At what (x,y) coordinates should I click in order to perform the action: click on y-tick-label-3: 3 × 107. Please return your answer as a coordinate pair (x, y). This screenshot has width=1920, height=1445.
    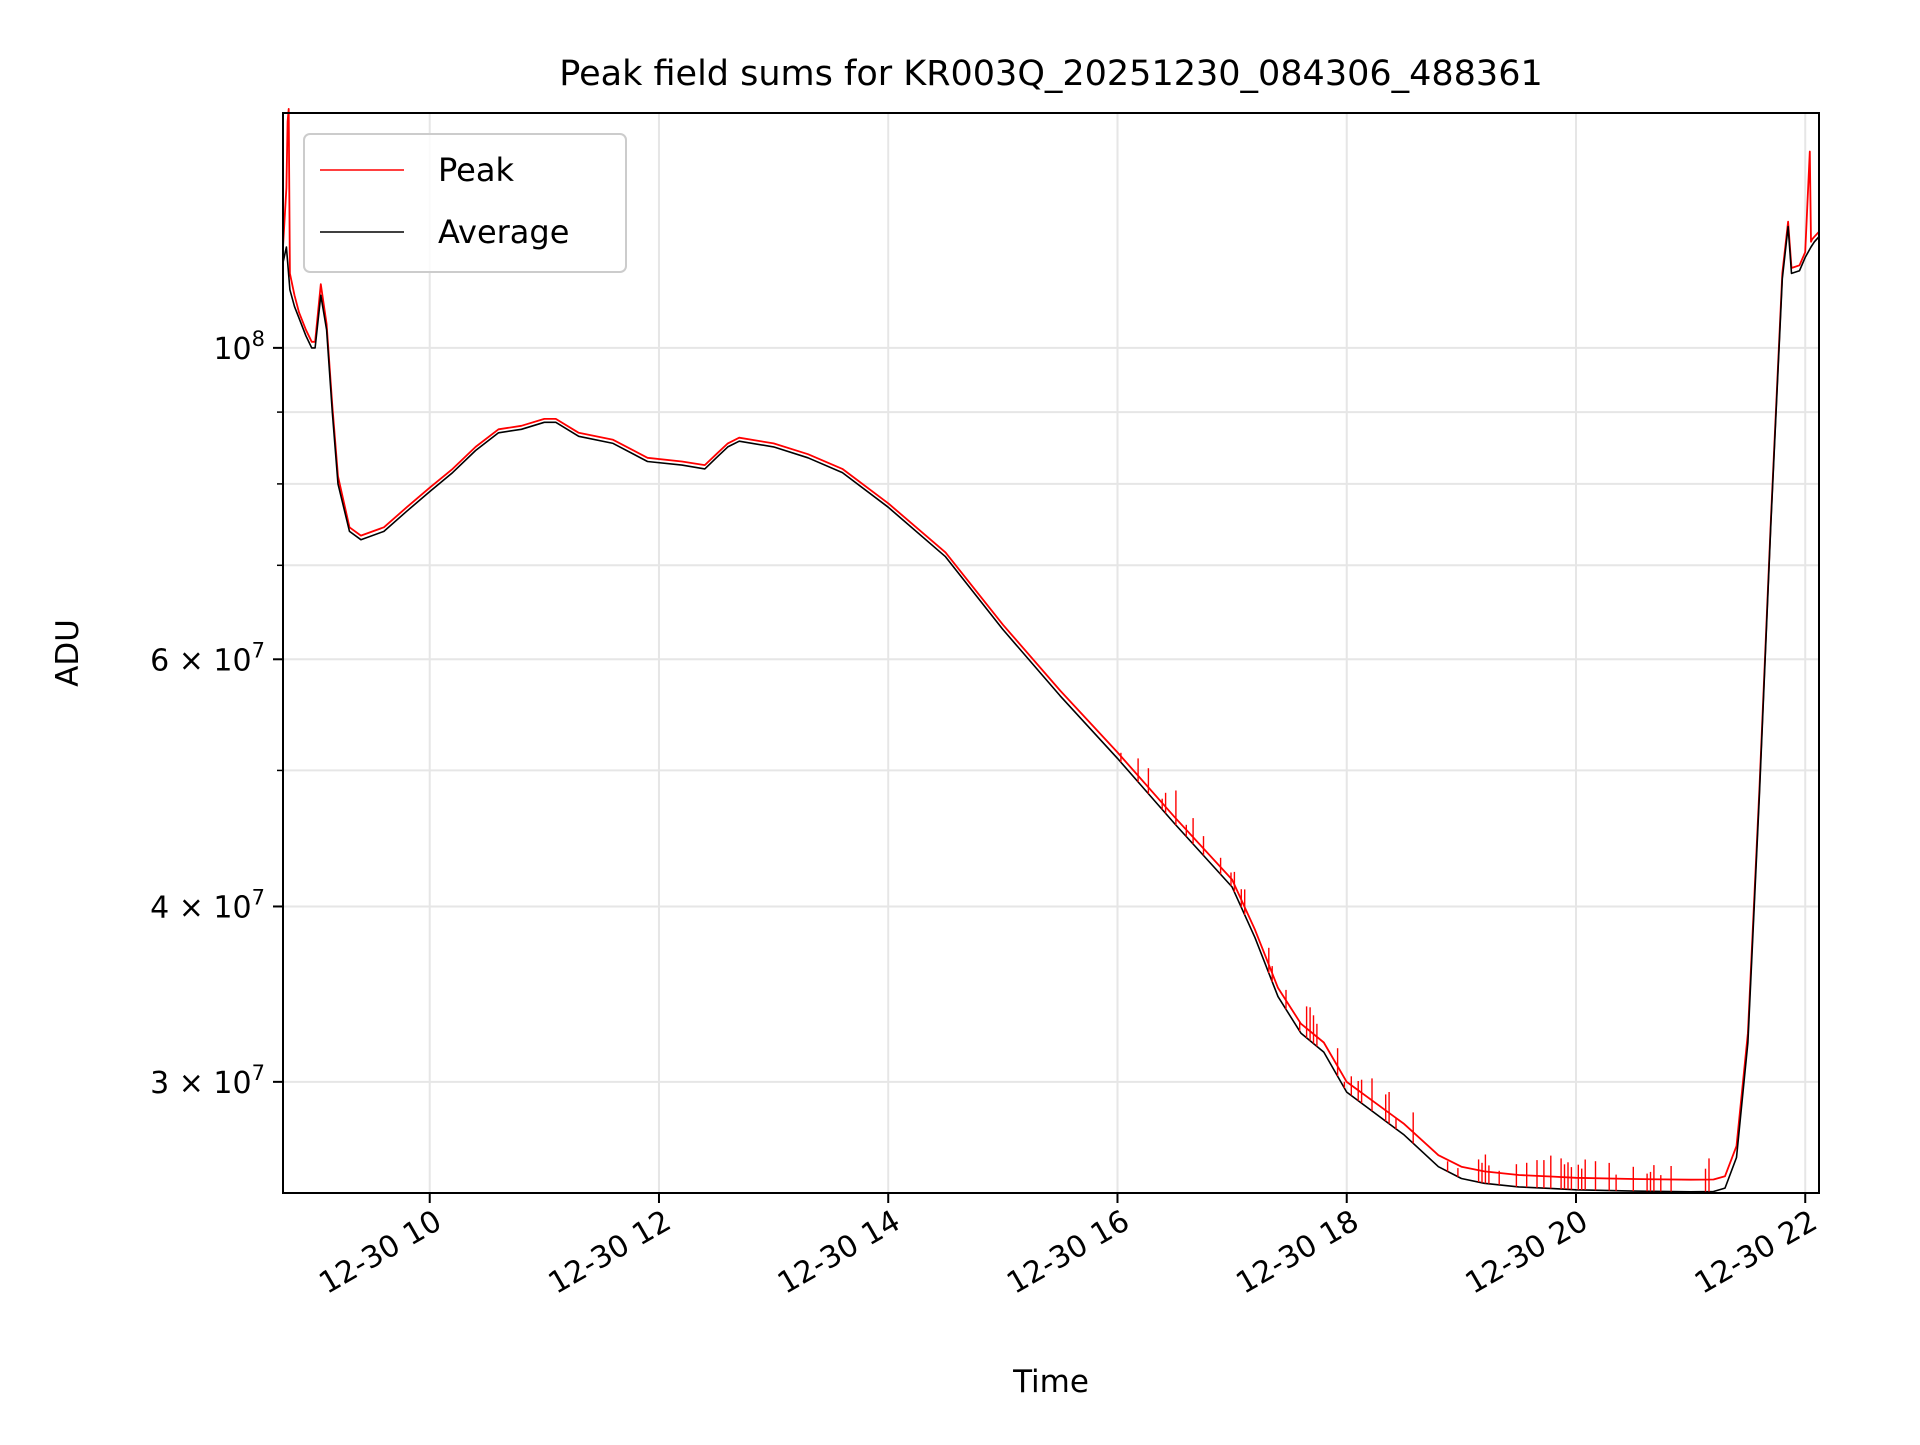
    Looking at the image, I should click on (207, 1081).